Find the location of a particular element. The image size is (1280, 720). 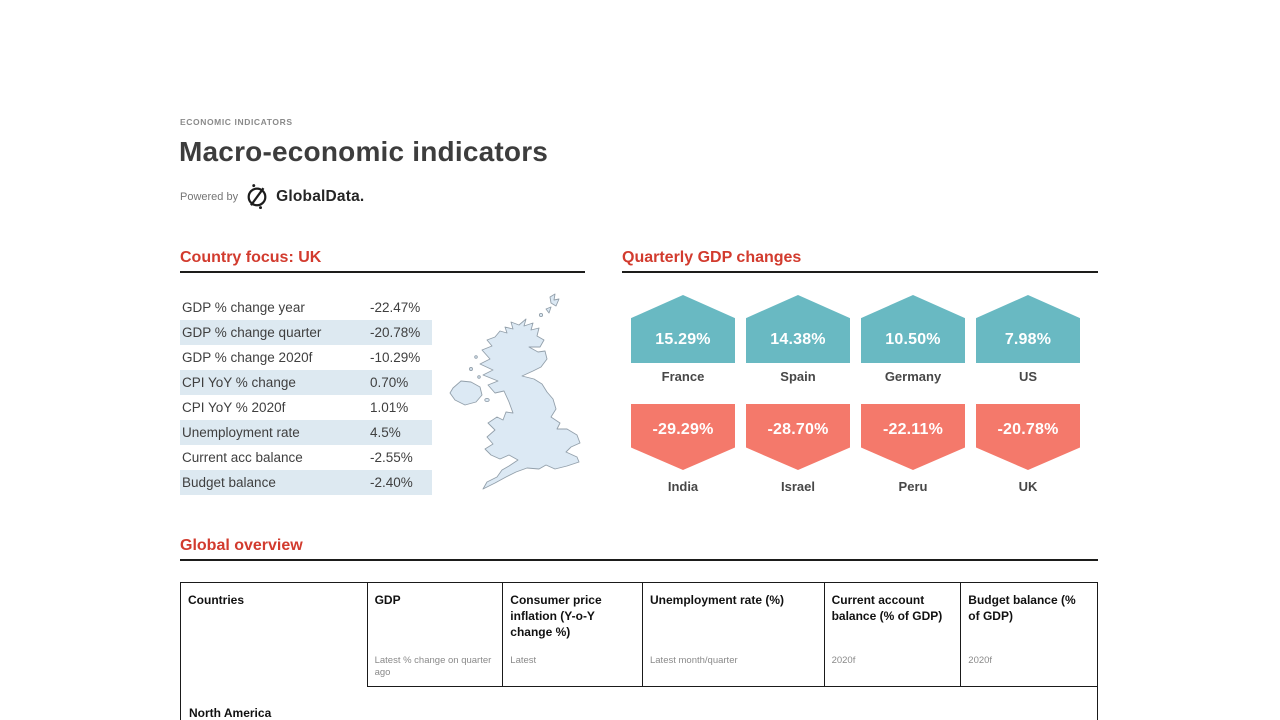

gdp-country-label: India is located at coordinates (683, 486).